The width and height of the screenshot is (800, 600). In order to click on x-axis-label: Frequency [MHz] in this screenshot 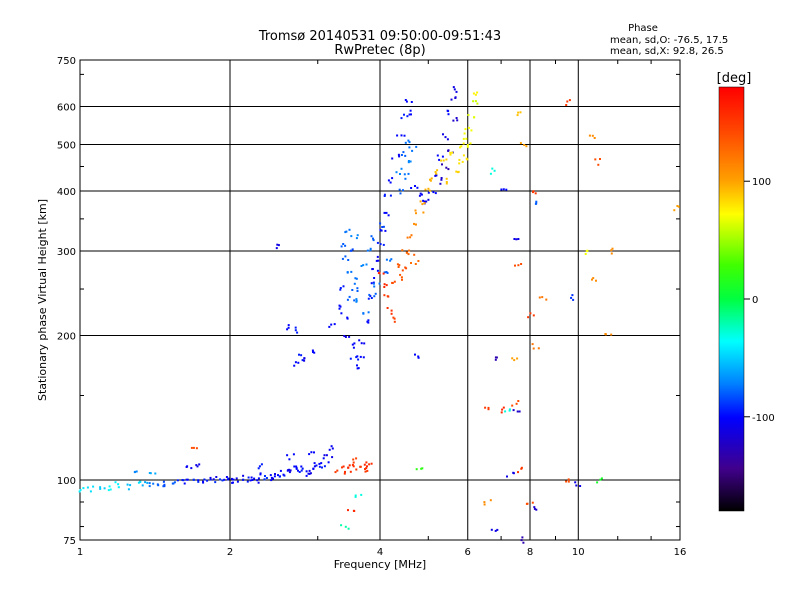, I will do `click(380, 564)`.